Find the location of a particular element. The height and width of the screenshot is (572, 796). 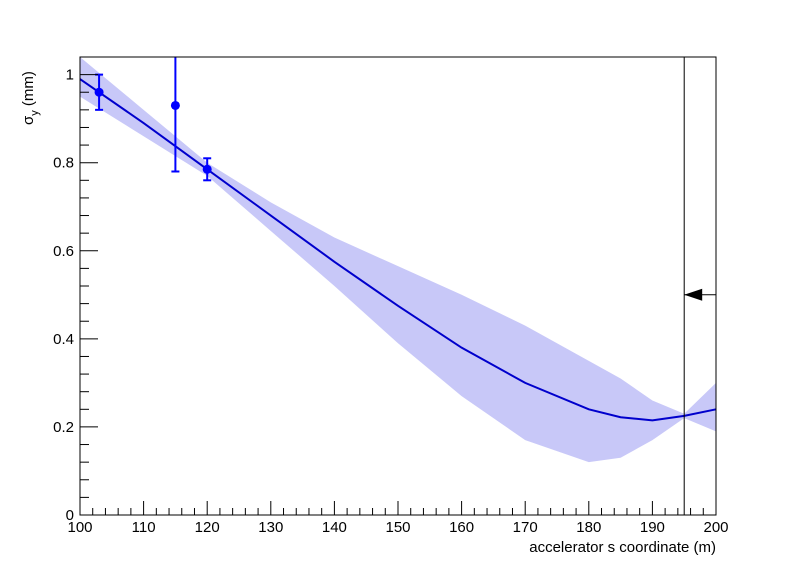

x-tick-label: 140 is located at coordinates (334, 527).